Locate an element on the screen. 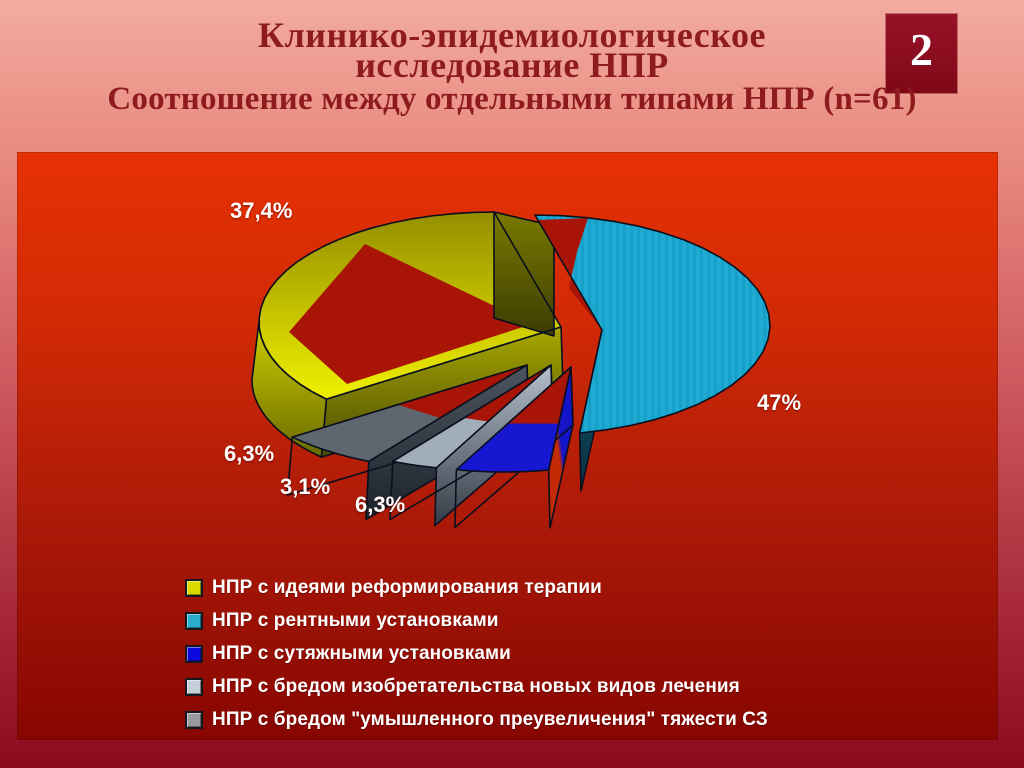  legend-item: НПР с сутяжными установками is located at coordinates (476, 653).